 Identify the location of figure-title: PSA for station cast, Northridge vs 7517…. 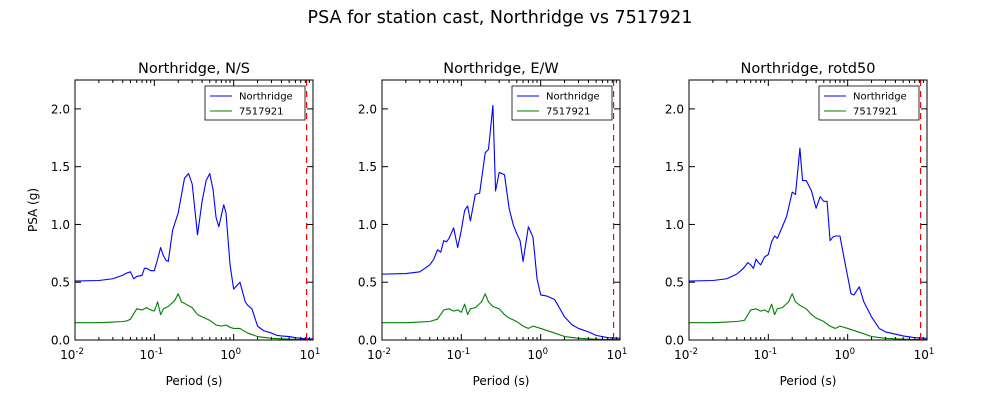
(500, 18).